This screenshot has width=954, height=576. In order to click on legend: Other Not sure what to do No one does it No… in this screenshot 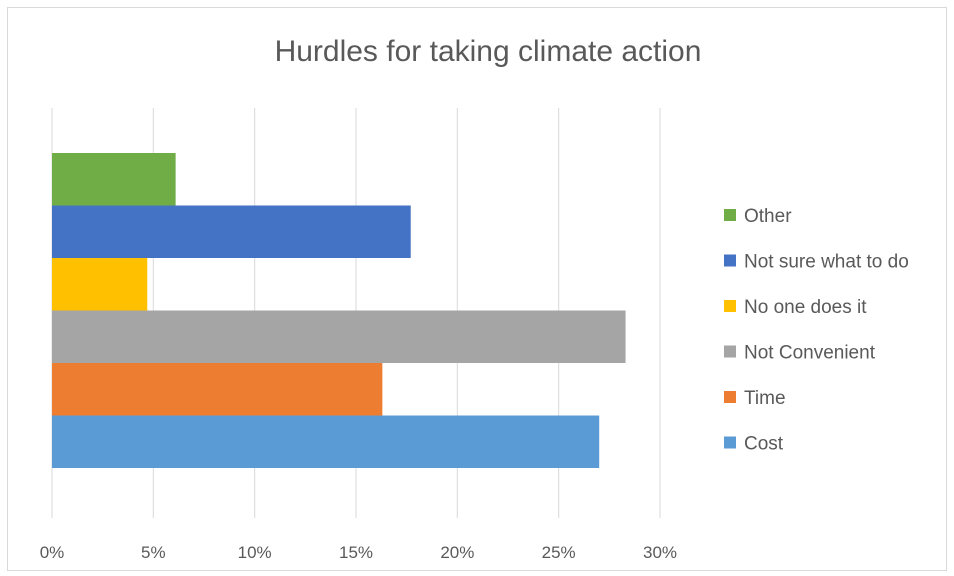, I will do `click(816, 330)`.